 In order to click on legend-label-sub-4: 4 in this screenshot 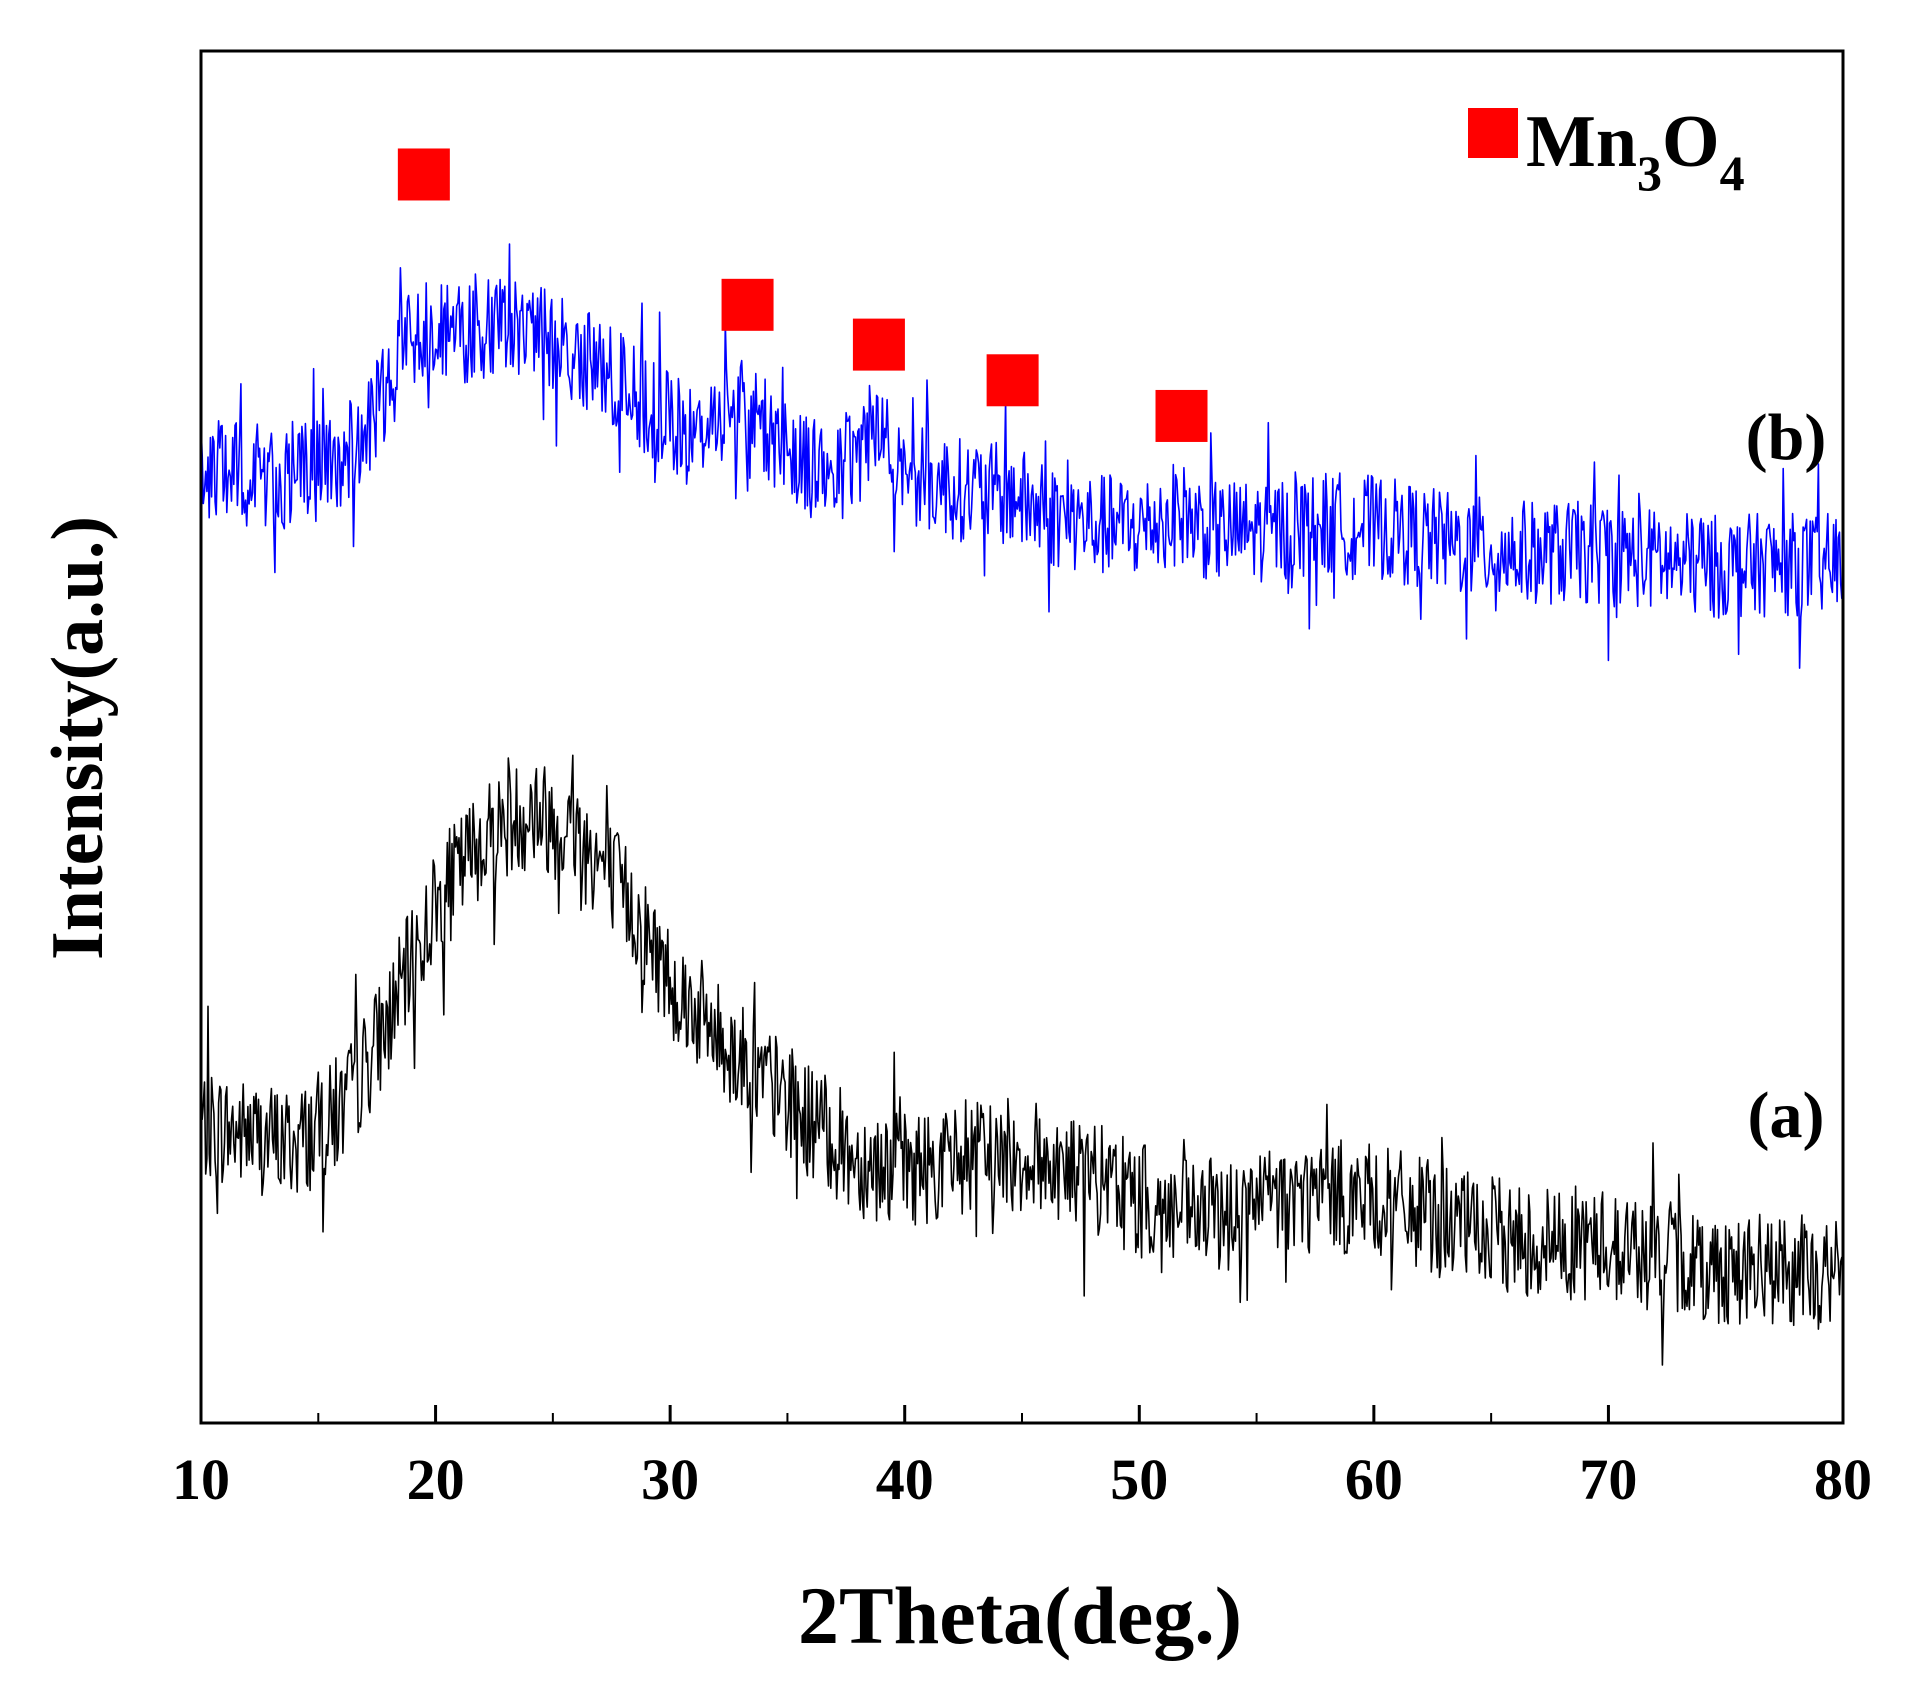, I will do `click(1732, 173)`.